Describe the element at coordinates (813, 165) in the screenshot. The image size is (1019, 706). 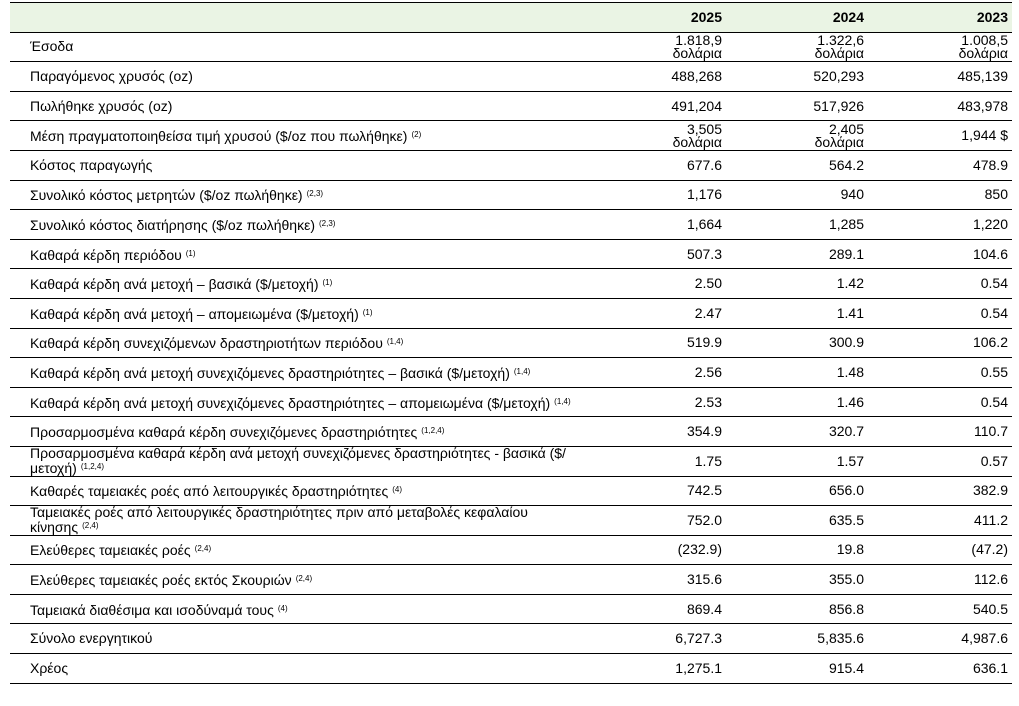
I see `value-wrap: 564.2` at that location.